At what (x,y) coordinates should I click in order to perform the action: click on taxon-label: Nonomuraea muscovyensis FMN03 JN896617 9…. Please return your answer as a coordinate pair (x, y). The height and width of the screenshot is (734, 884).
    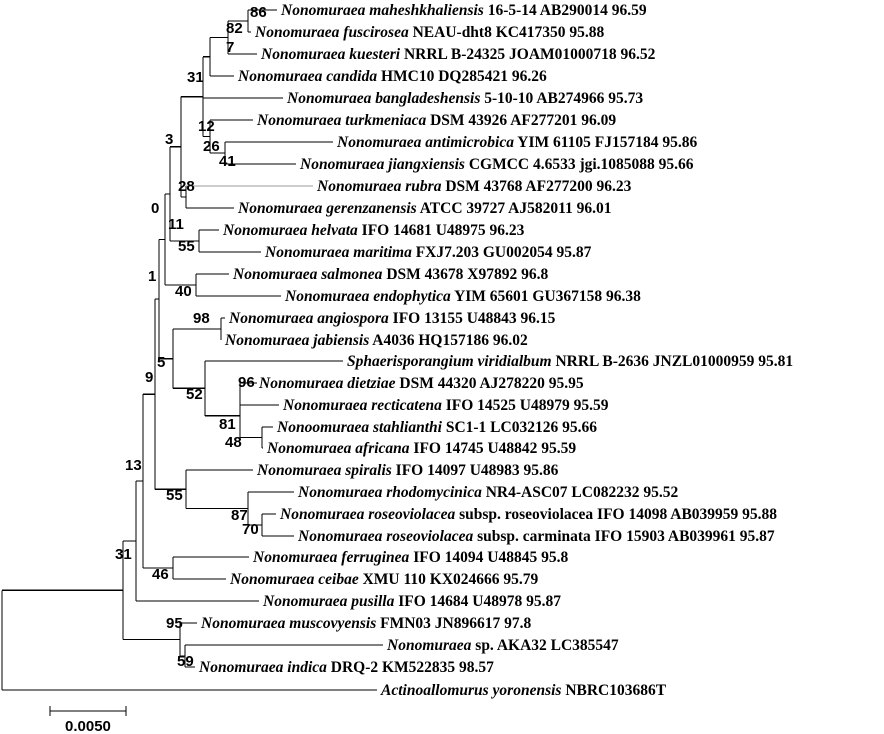
    Looking at the image, I should click on (365, 623).